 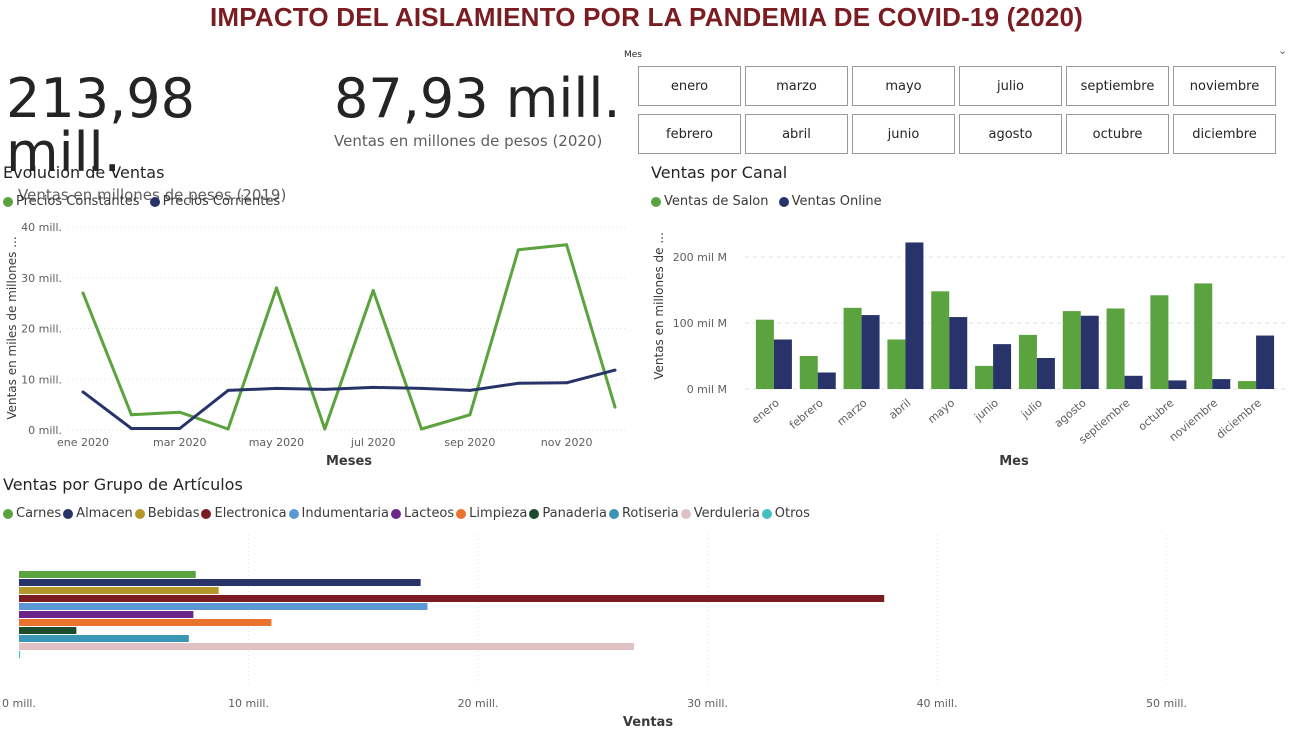 What do you see at coordinates (700, 323) in the screenshot?
I see `y-tick-label: 100 mil M` at bounding box center [700, 323].